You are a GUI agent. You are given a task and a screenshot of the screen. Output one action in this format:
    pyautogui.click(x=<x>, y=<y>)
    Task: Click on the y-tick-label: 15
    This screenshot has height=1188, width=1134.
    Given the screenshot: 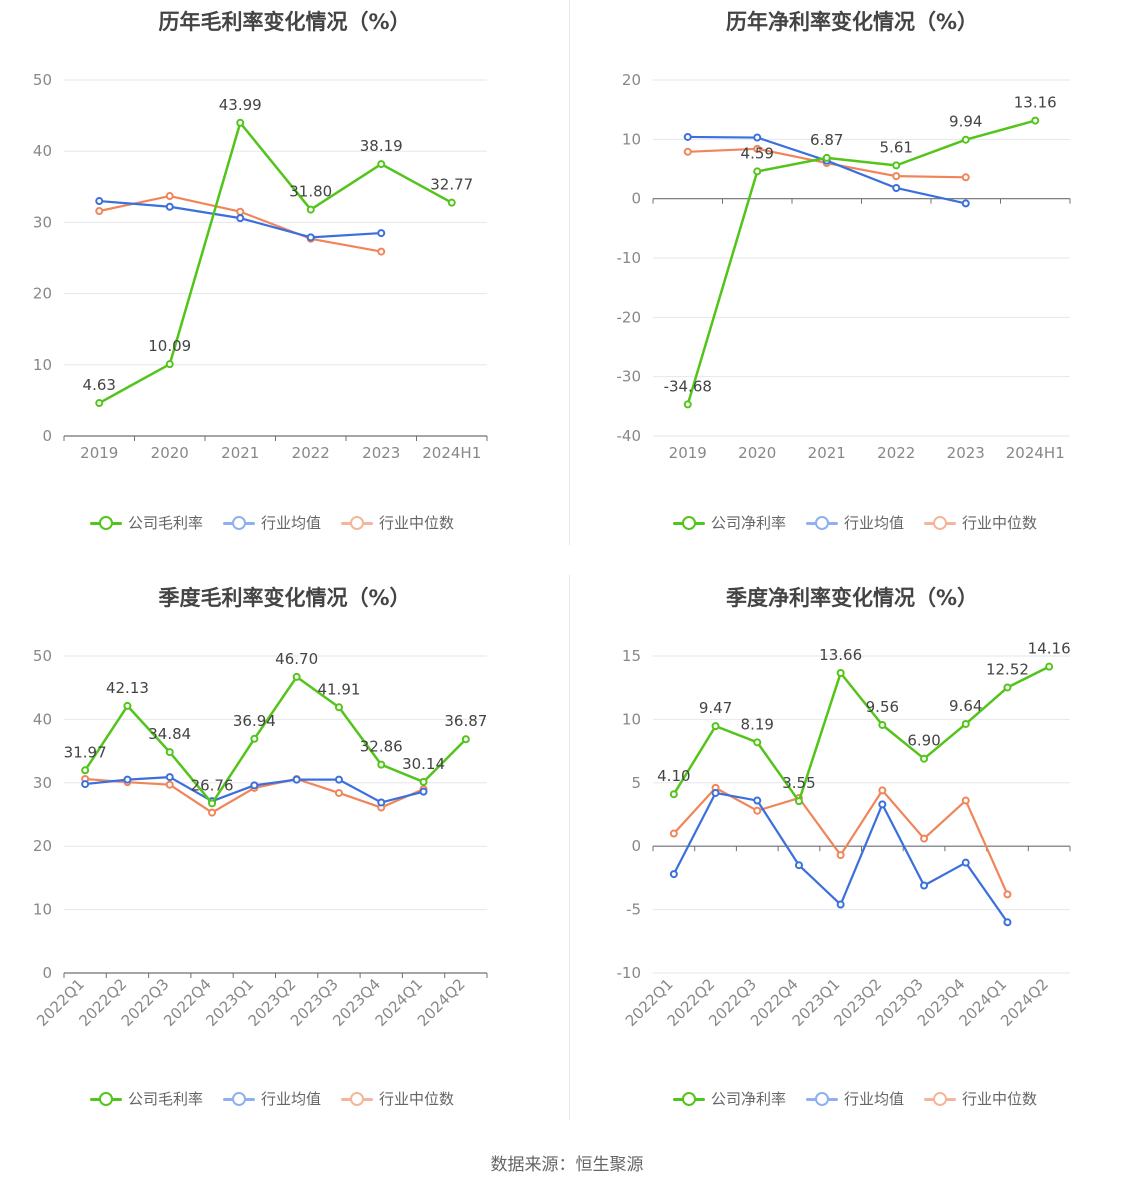 What is the action you would take?
    pyautogui.click(x=631, y=656)
    